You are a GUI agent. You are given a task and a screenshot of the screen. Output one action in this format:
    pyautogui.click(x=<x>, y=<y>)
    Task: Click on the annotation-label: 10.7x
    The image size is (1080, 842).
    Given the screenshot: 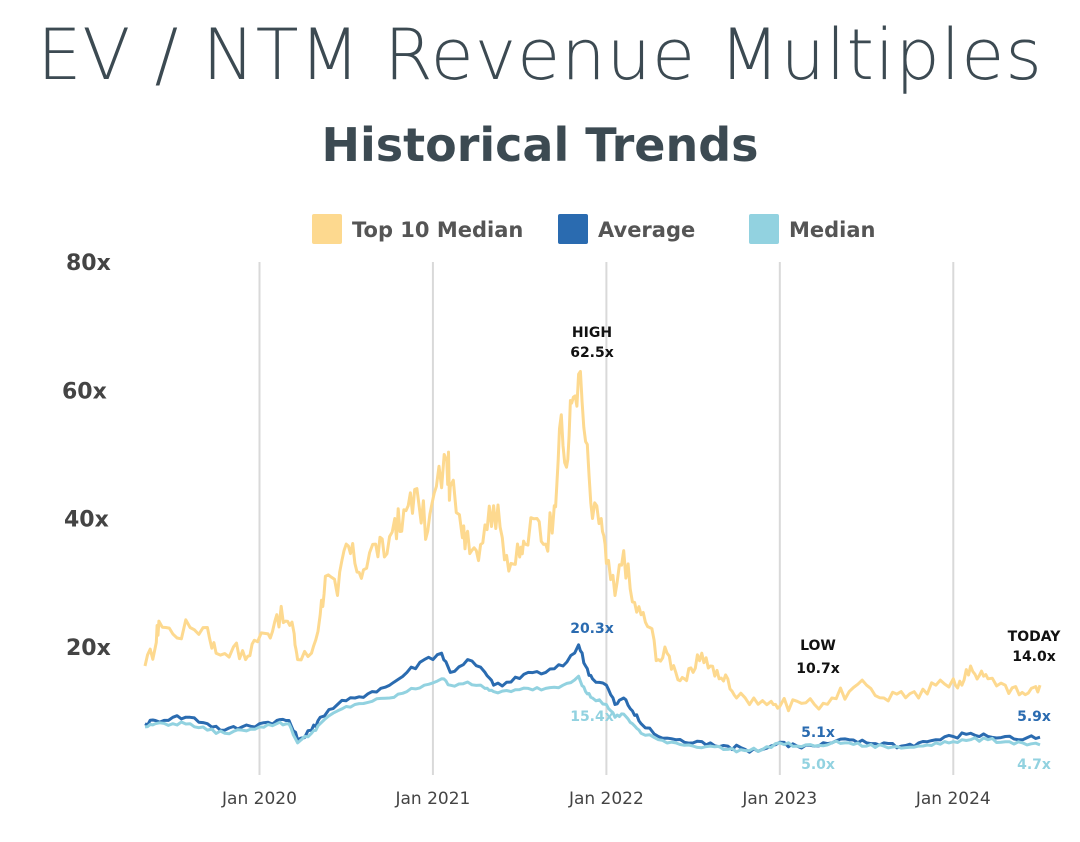 What is the action you would take?
    pyautogui.click(x=818, y=669)
    